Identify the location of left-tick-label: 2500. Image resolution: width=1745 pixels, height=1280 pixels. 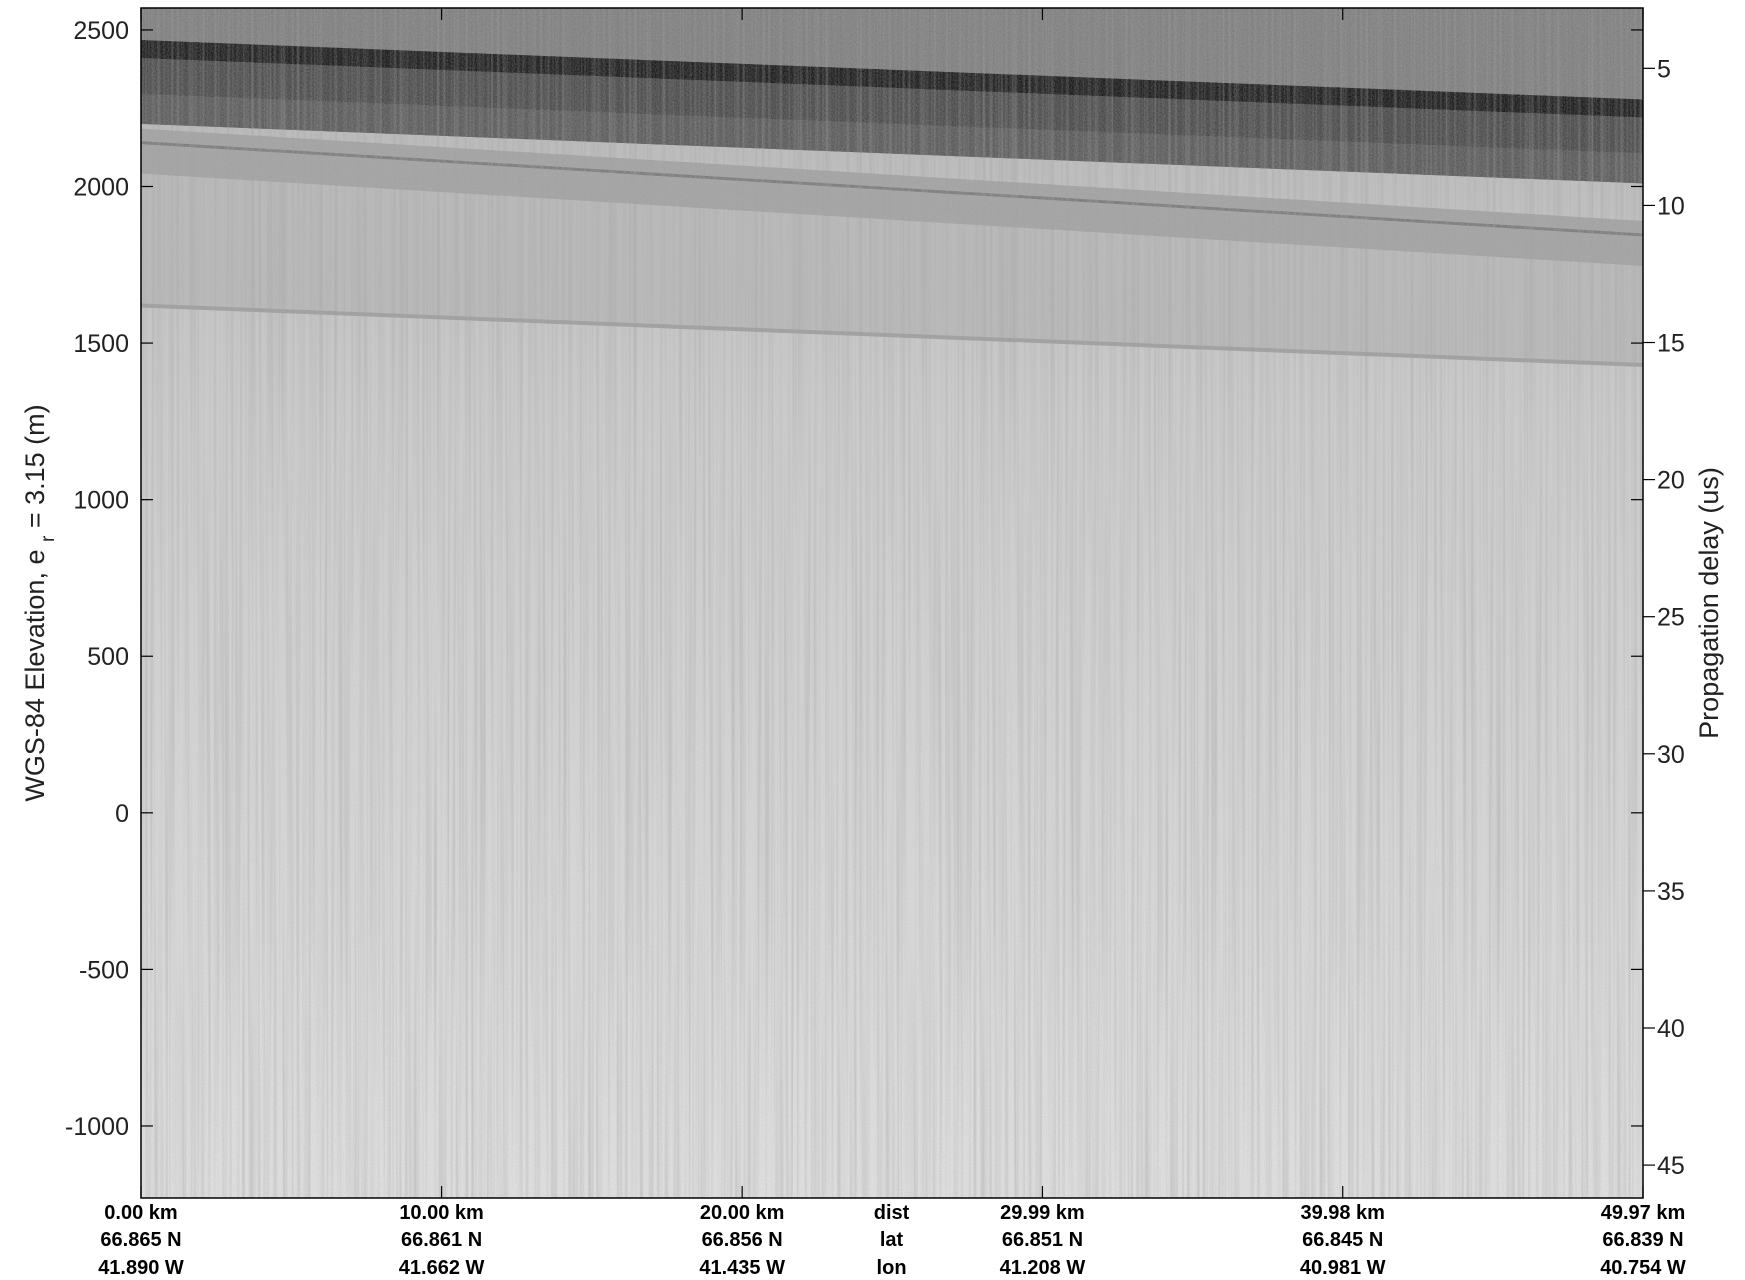
(101, 31).